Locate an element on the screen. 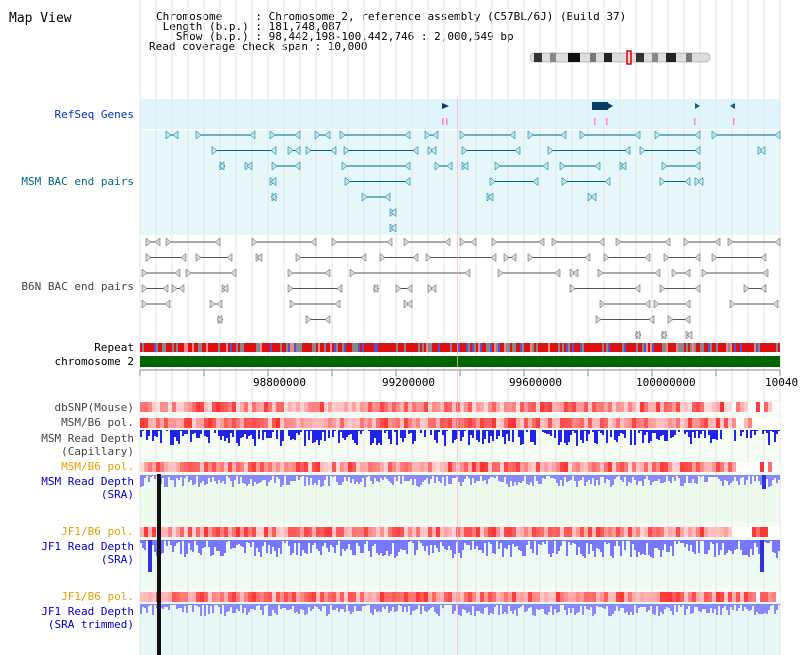 The height and width of the screenshot is (655, 800). axis-tick-label: 98800000 is located at coordinates (279, 382).